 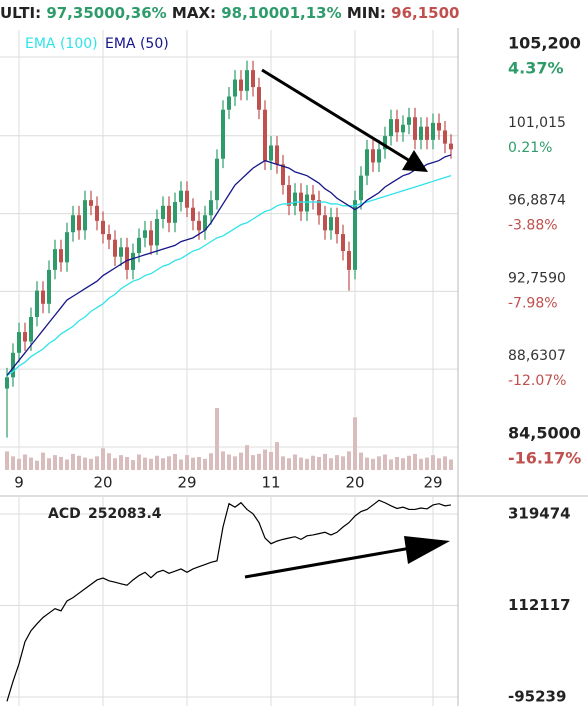 What do you see at coordinates (537, 201) in the screenshot?
I see `y-tick-label: 96,8874` at bounding box center [537, 201].